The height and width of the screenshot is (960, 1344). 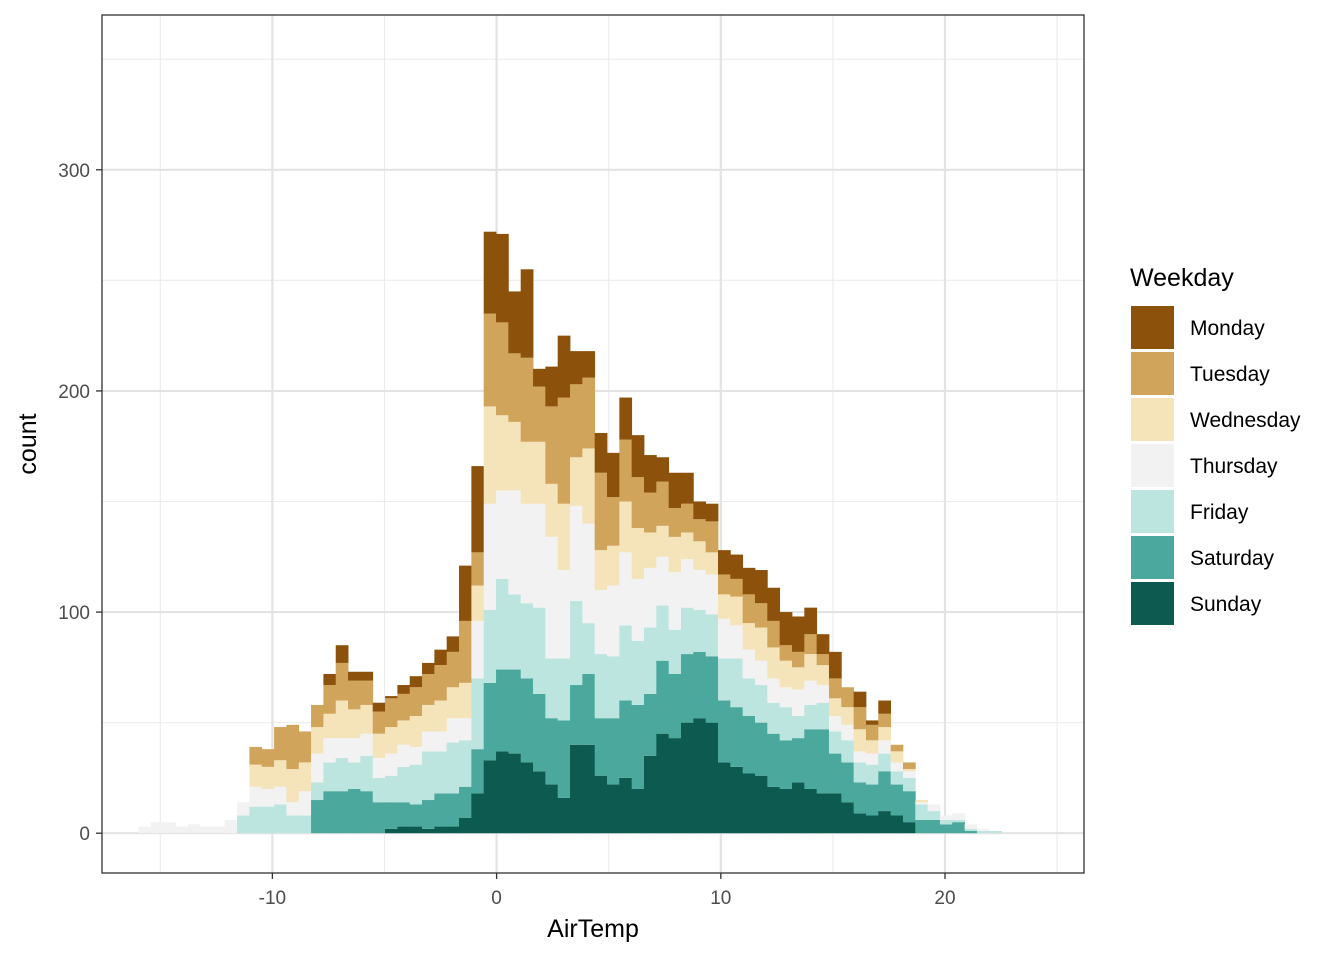 What do you see at coordinates (1226, 604) in the screenshot?
I see `legend-label-sunday: Sunday` at bounding box center [1226, 604].